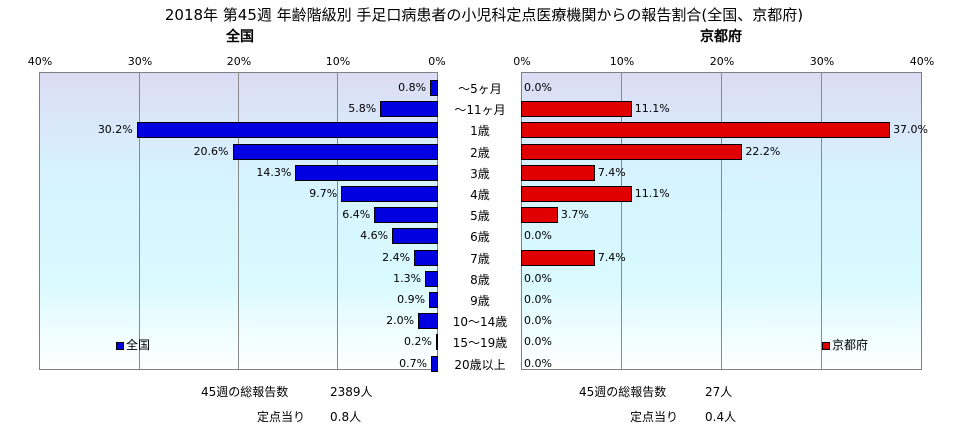 This screenshot has width=968, height=430. What do you see at coordinates (480, 131) in the screenshot?
I see `category-label: 1歳` at bounding box center [480, 131].